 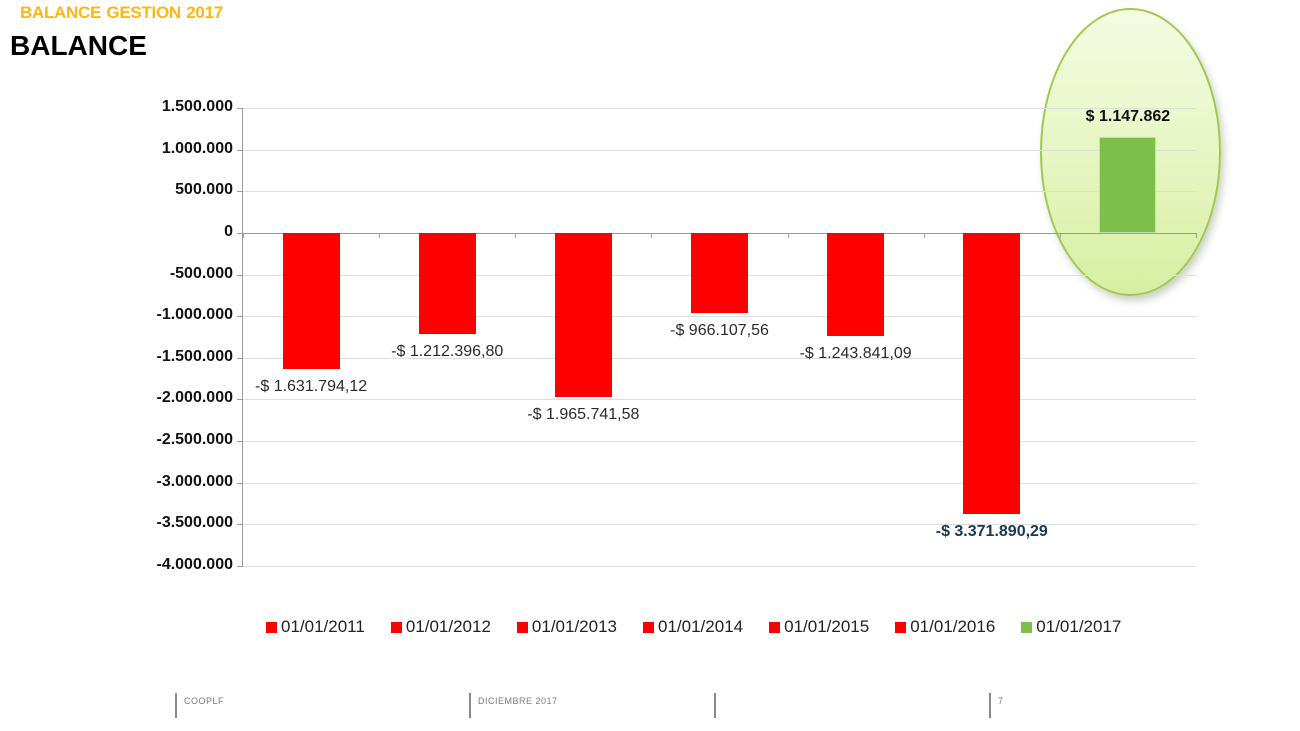 What do you see at coordinates (991, 531) in the screenshot?
I see `data-label-01/01/2016: -$ 3.371.890,29` at bounding box center [991, 531].